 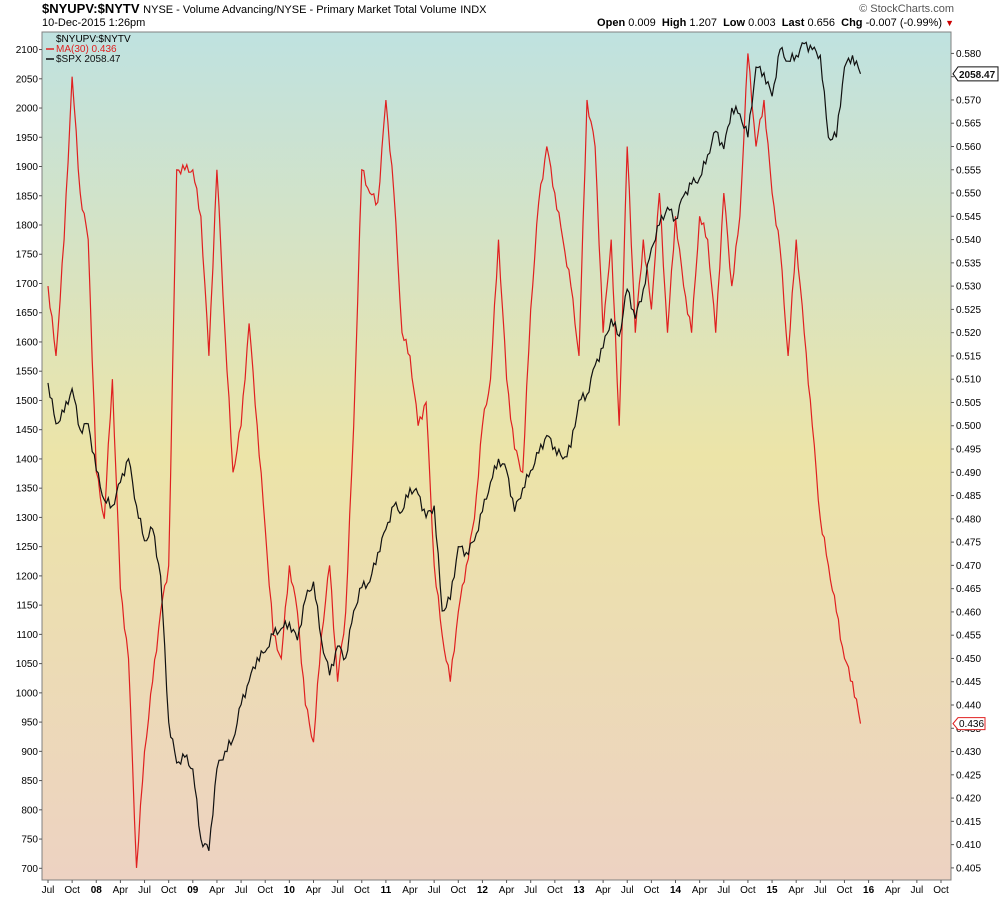 What do you see at coordinates (968, 473) in the screenshot?
I see `right-tick-label: 0.490` at bounding box center [968, 473].